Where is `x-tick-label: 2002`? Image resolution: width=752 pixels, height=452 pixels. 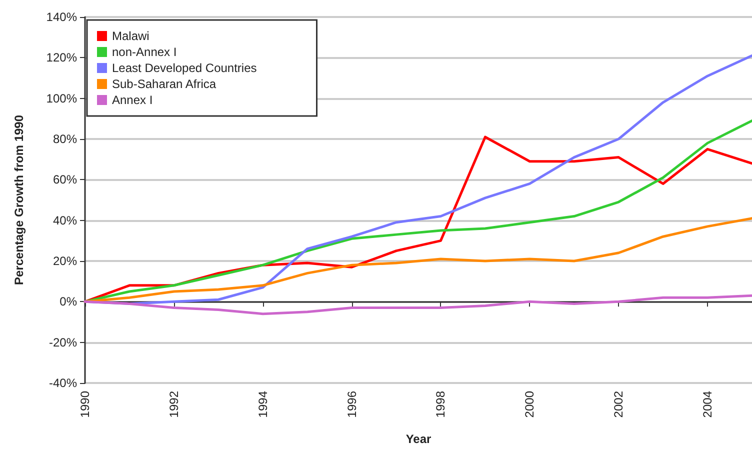
x-tick-label: 2002 is located at coordinates (619, 404).